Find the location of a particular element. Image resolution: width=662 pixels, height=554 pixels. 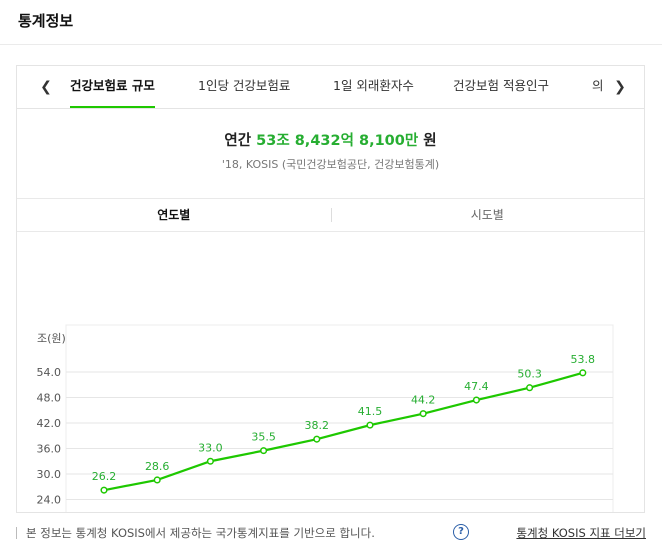

page-title: 통계정보 is located at coordinates (46, 21).